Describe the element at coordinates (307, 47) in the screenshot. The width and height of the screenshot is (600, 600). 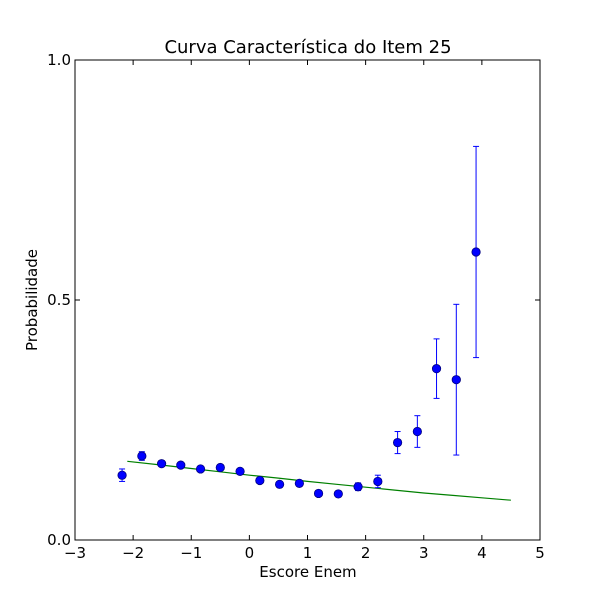
I see `chart-title: Curva Característica do Item 25` at that location.